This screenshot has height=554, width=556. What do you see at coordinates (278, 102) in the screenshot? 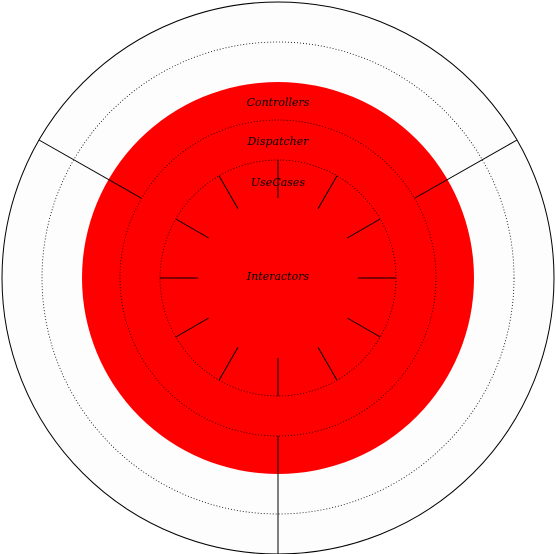
I see `controllers-label: Controllers` at bounding box center [278, 102].